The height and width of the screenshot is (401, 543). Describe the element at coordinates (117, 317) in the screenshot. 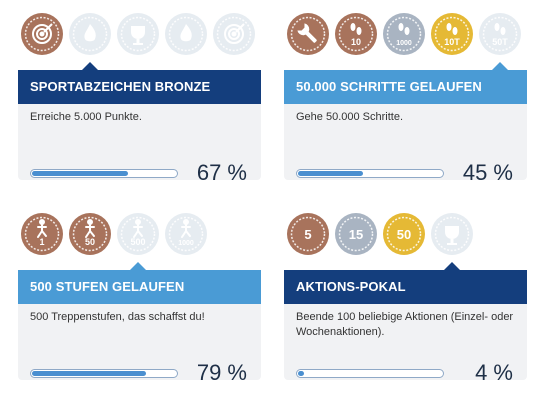

I see `card-description: 500 Treppenstufen, das schaffst du!` at that location.